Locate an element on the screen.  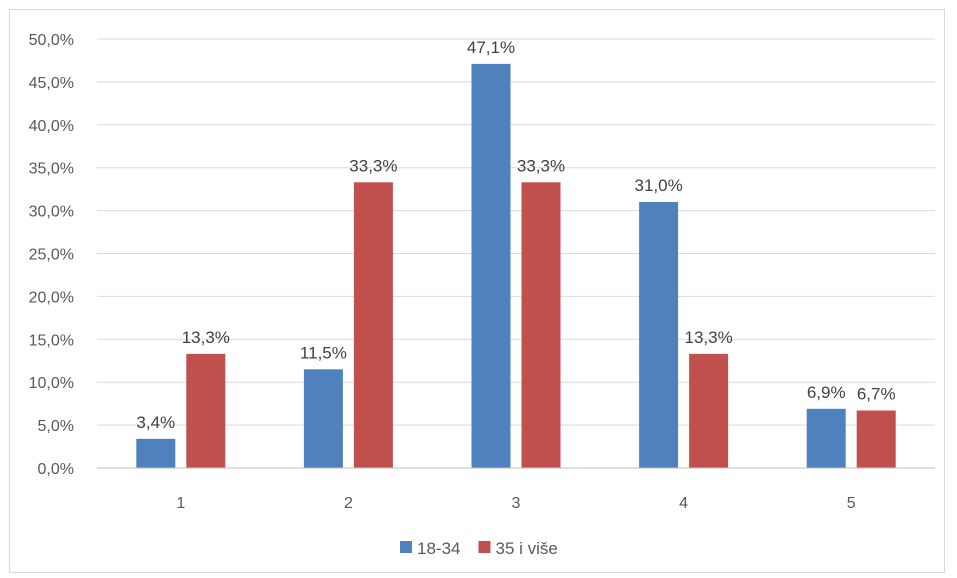
data-label: 6,7% is located at coordinates (876, 394).